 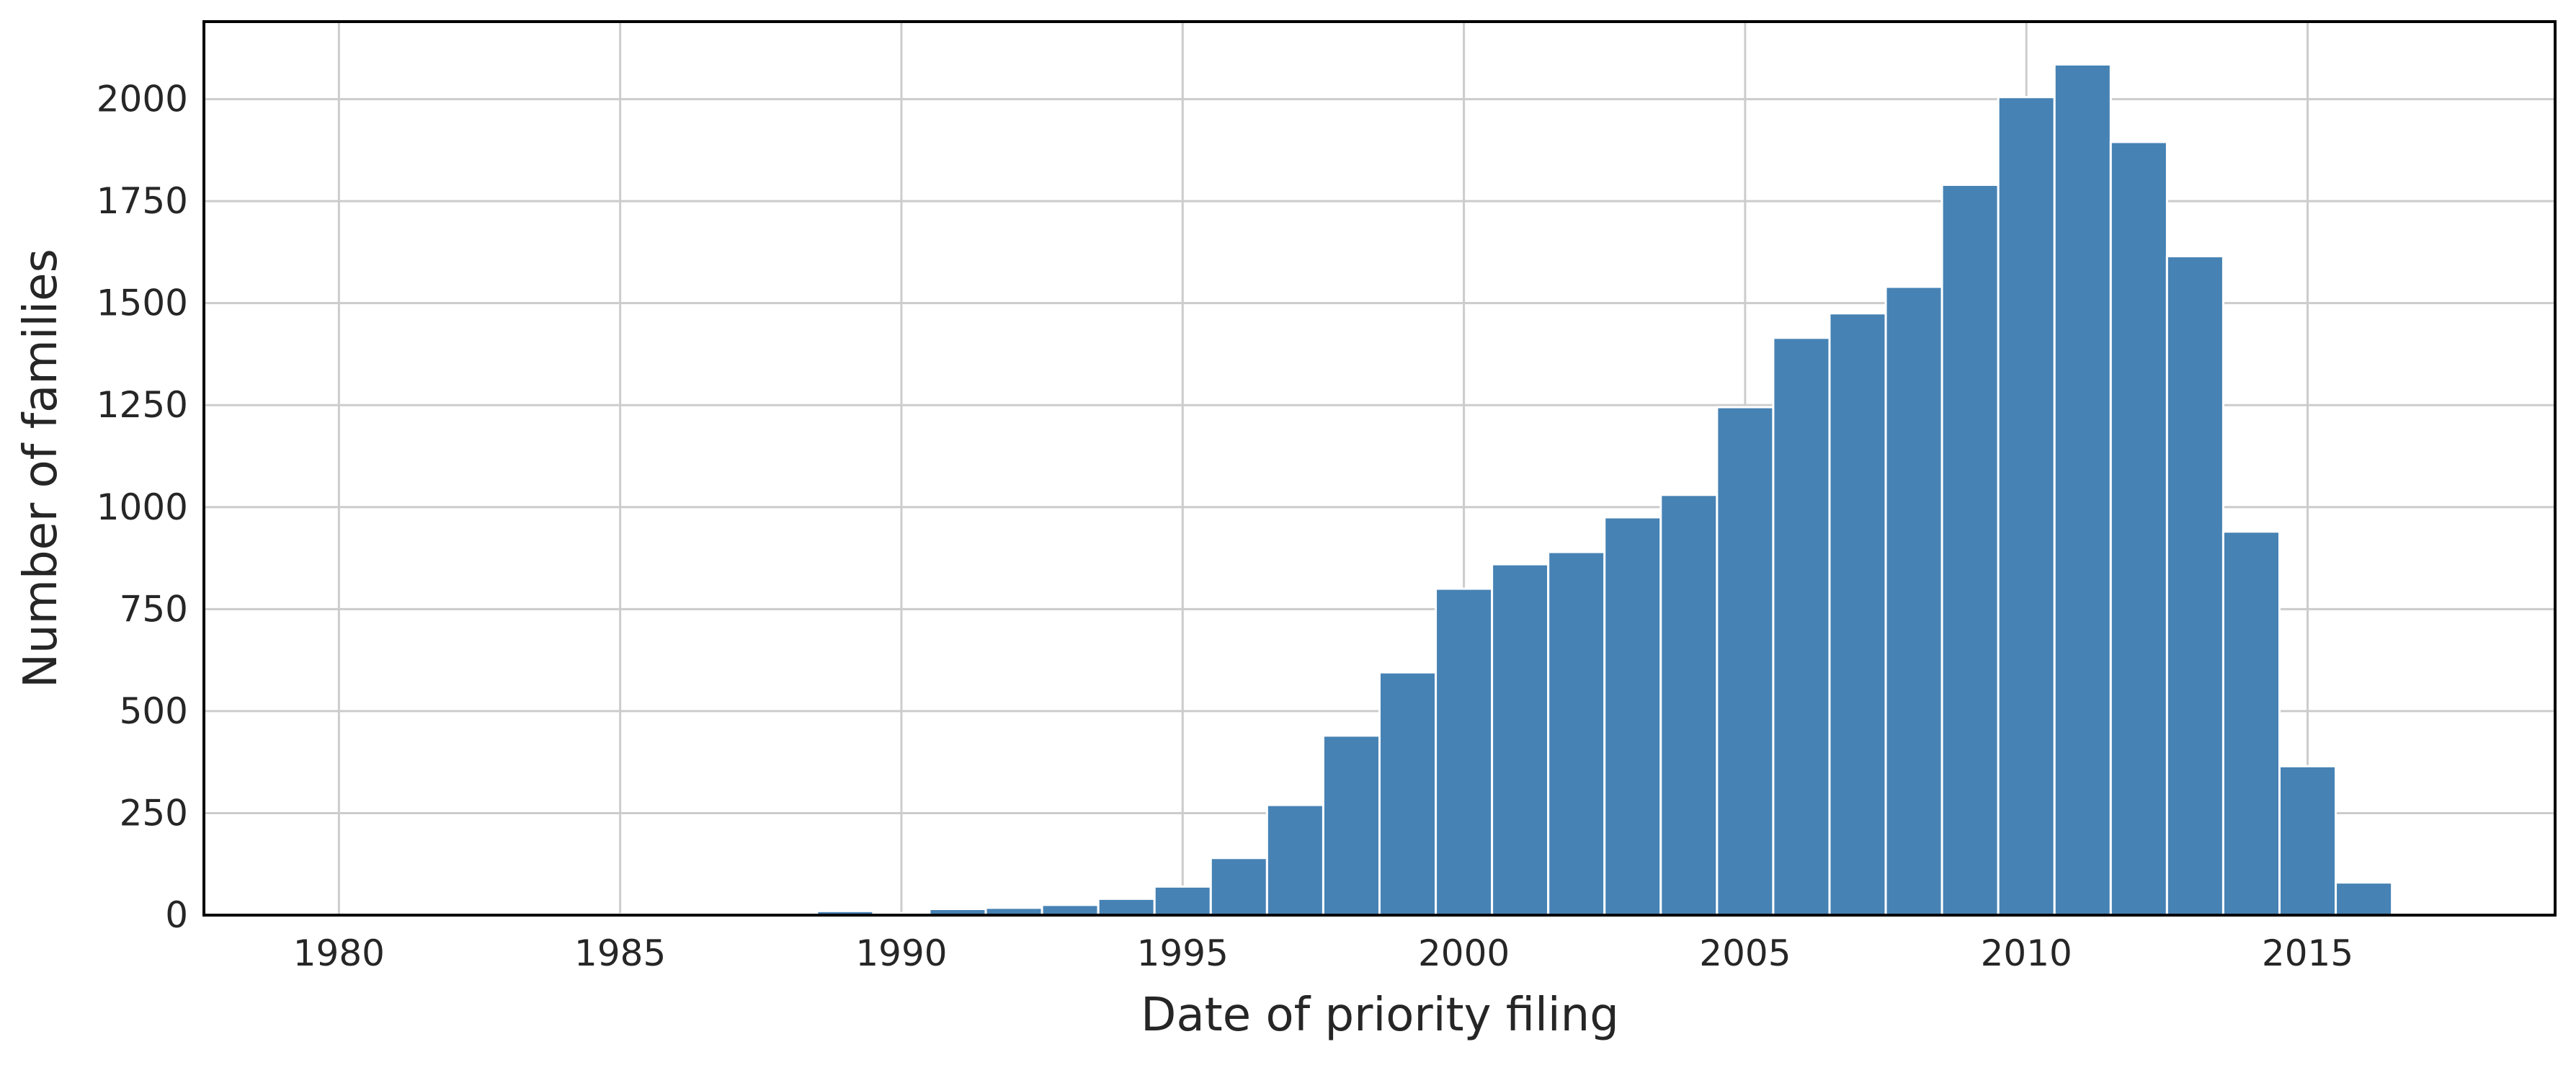 I want to click on y-tick-label: 1500, so click(x=142, y=303).